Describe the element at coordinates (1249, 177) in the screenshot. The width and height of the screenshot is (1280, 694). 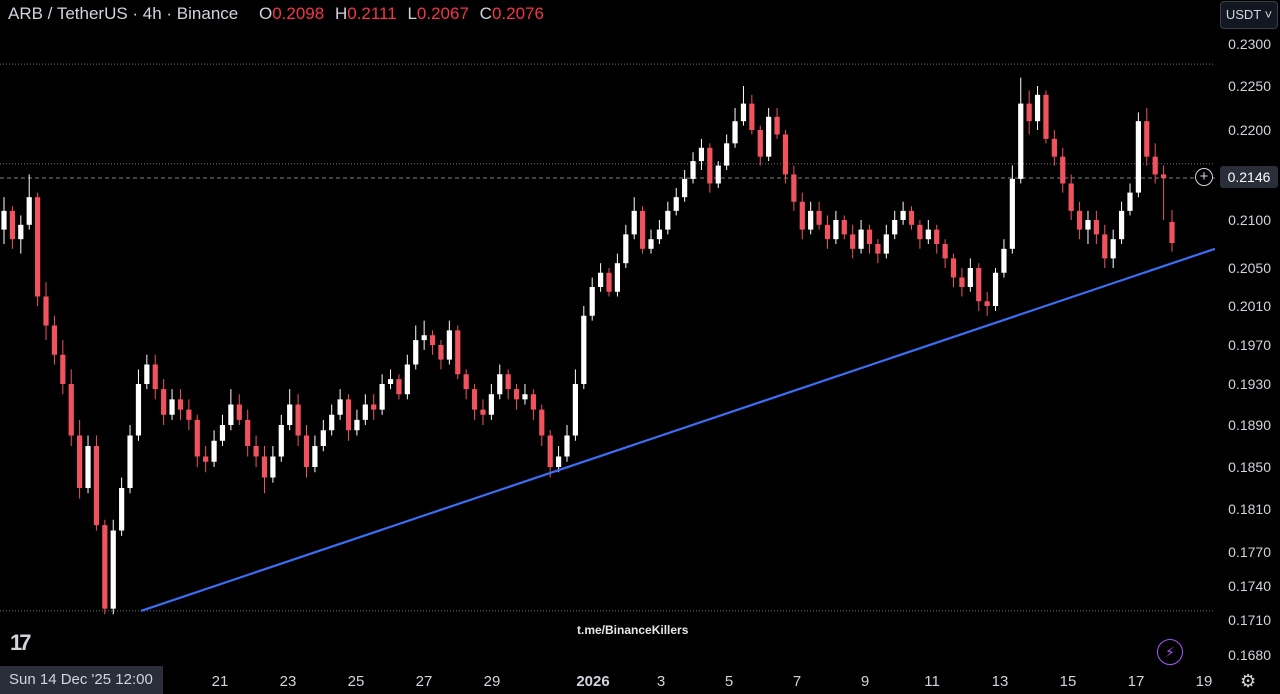
I see `current-price-tag: 0.2146` at that location.